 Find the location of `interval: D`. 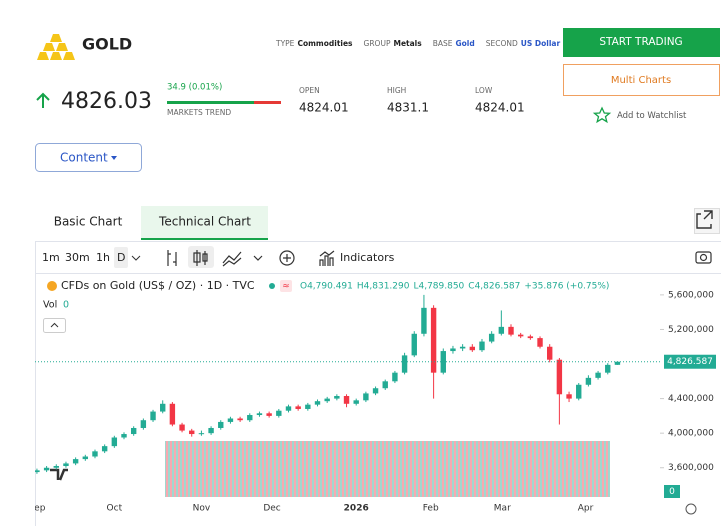

interval: D is located at coordinates (121, 257).